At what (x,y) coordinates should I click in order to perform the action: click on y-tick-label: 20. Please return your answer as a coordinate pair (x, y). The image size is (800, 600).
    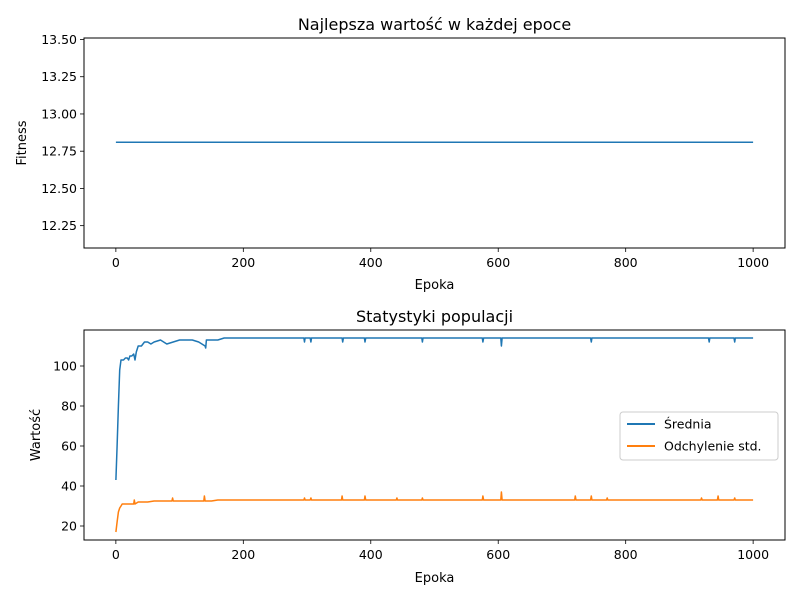
    Looking at the image, I should click on (69, 526).